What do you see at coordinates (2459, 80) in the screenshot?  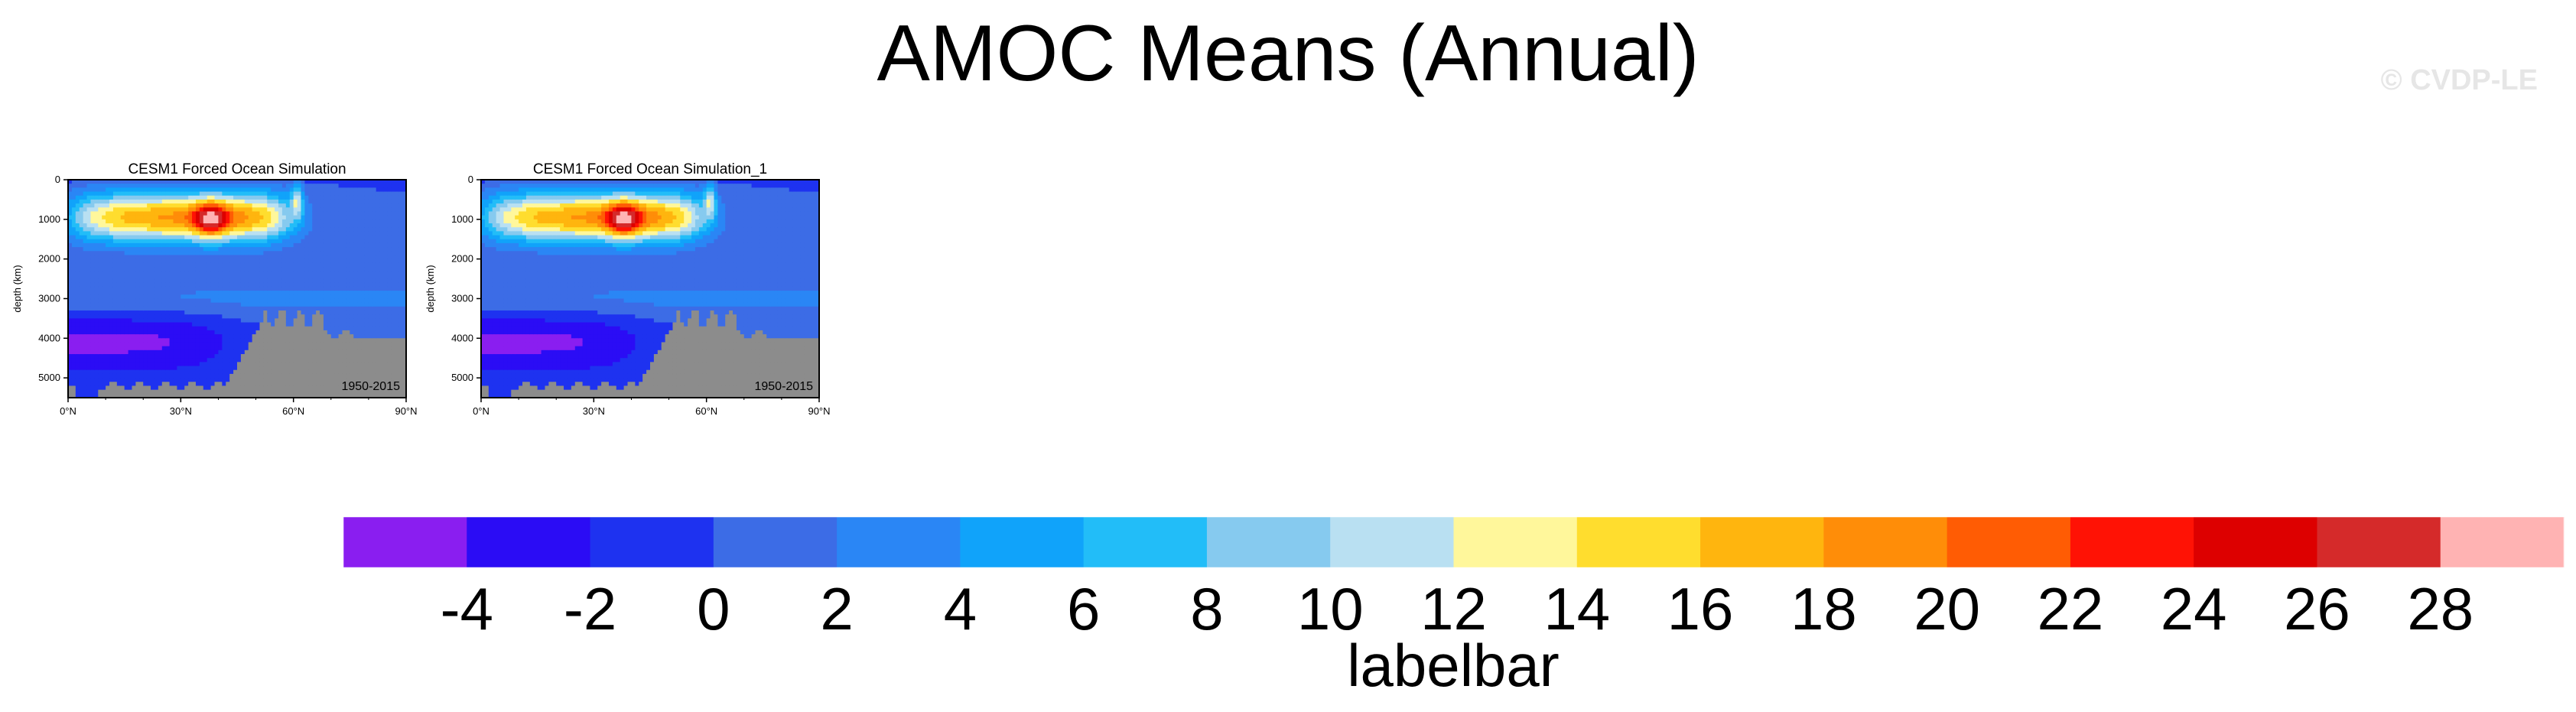 I see `watermark: © CVDP-LE` at bounding box center [2459, 80].